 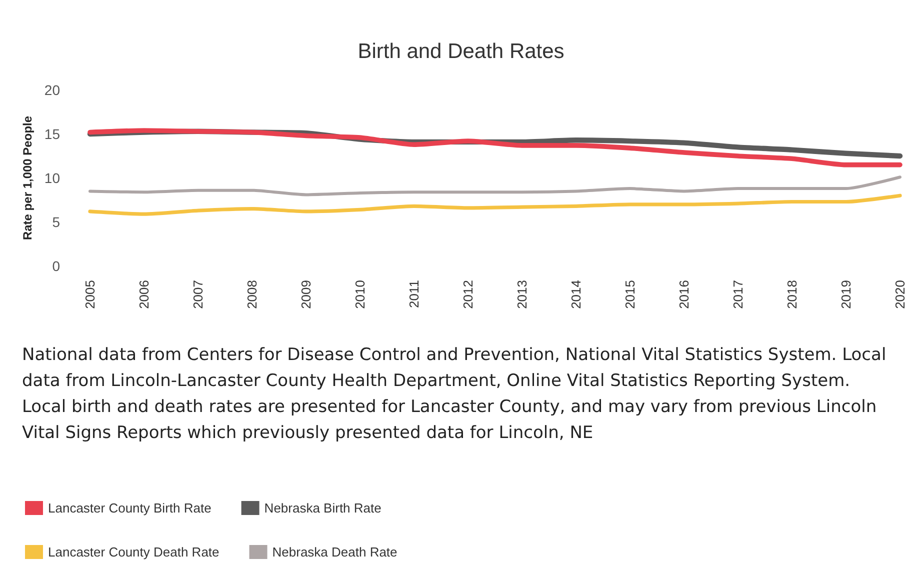 I want to click on text: National data from Centers for Disease Control and Prevention, National Vital Statistics System. Local data from Lincoln-Lancaster County Health Department, Online Vital Statistics Reporting System., so click(x=455, y=368).